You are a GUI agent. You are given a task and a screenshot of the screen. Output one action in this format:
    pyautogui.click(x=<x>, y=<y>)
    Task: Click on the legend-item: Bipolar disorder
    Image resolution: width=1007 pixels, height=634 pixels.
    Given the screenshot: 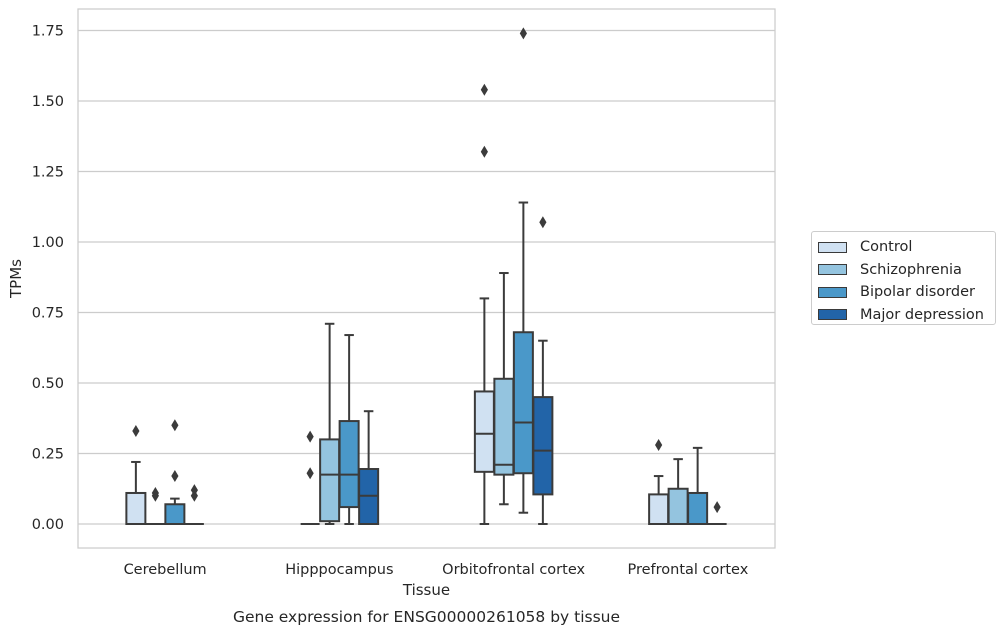 What is the action you would take?
    pyautogui.click(x=906, y=292)
    